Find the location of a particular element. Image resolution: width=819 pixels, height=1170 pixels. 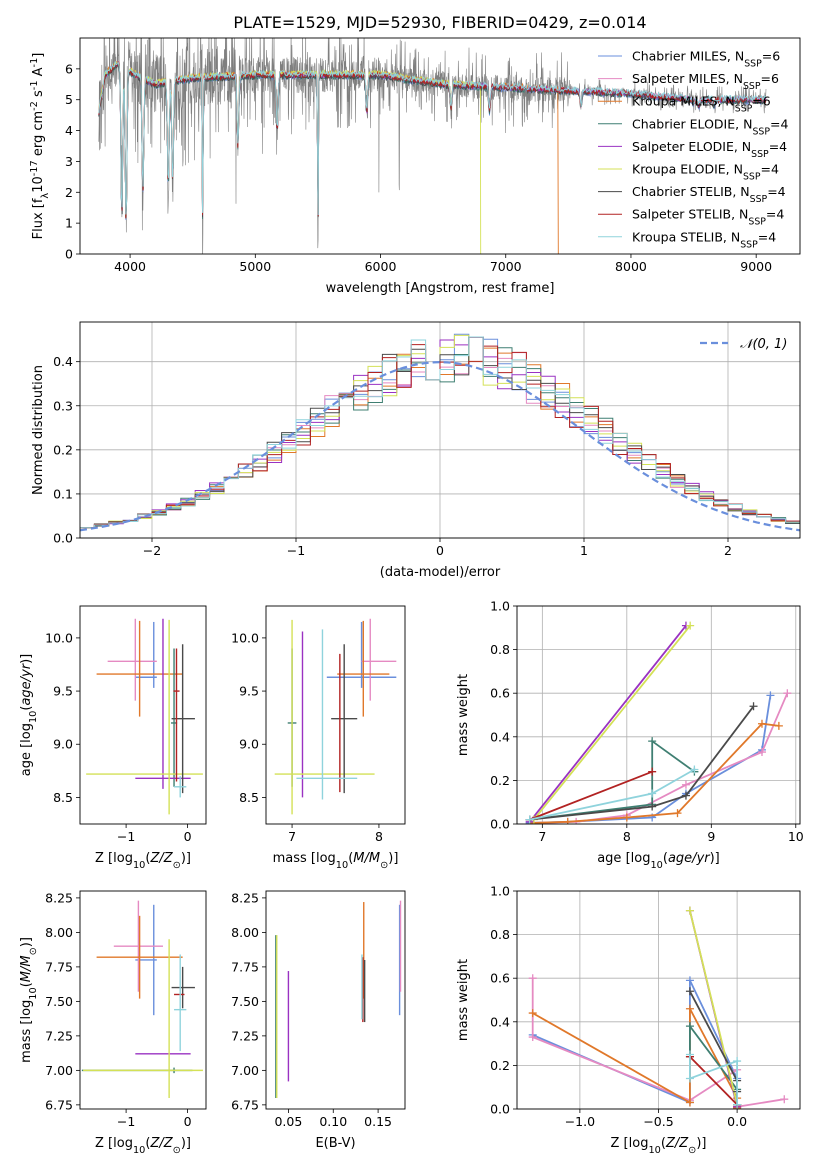

age-vs-Z-plot is located at coordinates (144, 716).